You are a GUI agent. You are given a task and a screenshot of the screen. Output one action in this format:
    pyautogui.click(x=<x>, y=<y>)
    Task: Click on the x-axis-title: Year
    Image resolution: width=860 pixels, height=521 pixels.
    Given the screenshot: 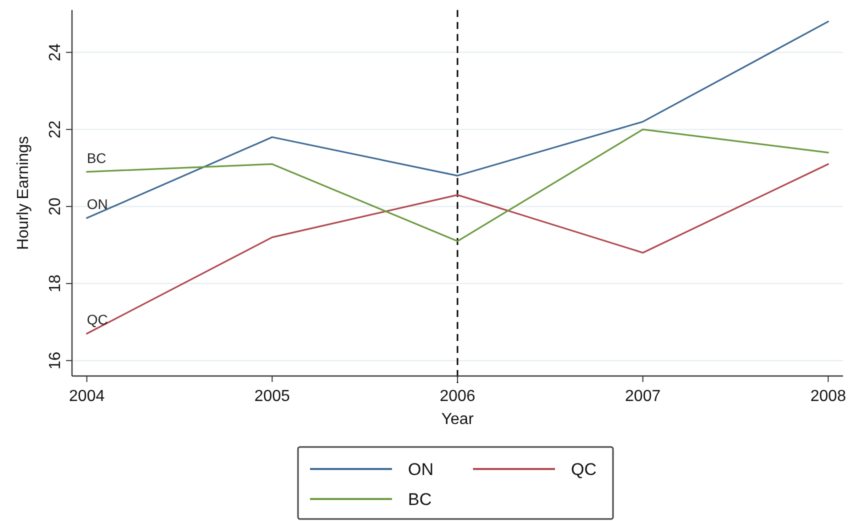 What is the action you would take?
    pyautogui.click(x=457, y=419)
    